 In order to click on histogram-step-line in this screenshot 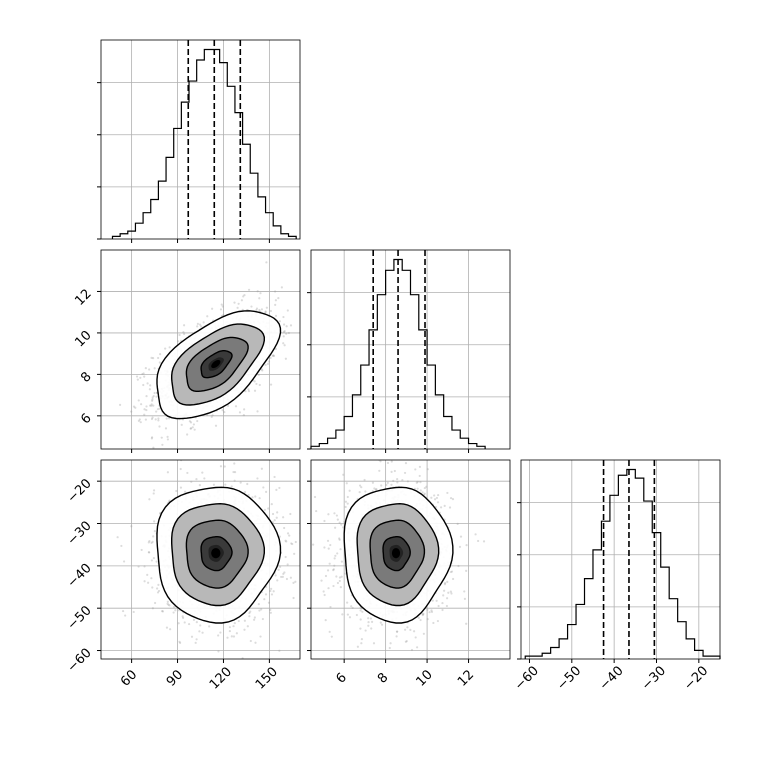, I will do `click(204, 143)`.